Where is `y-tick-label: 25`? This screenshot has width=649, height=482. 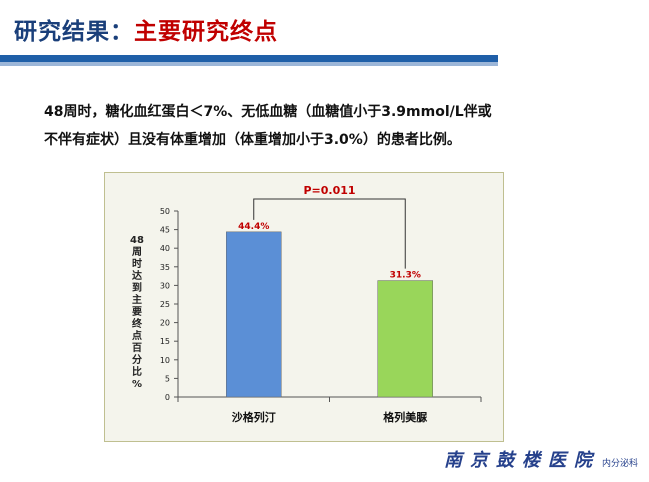 y-tick-label: 25 is located at coordinates (165, 304).